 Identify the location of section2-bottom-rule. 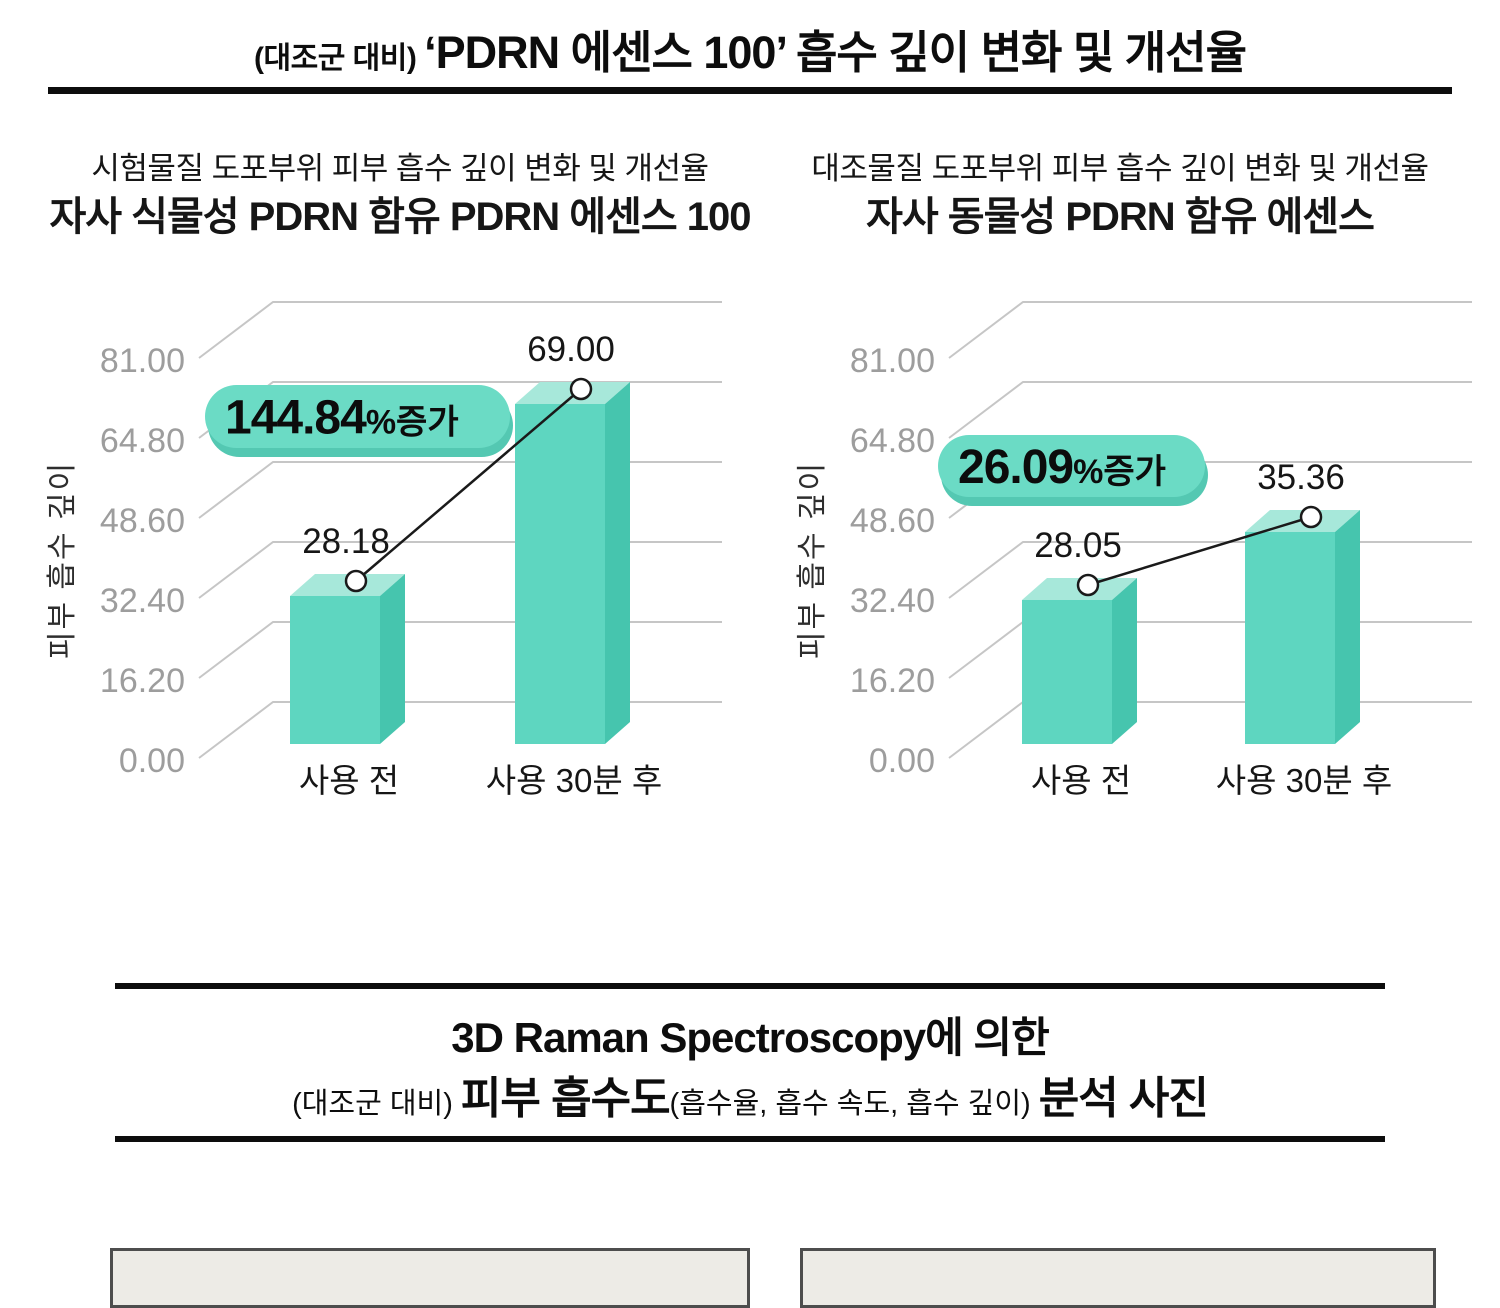
(750, 1139).